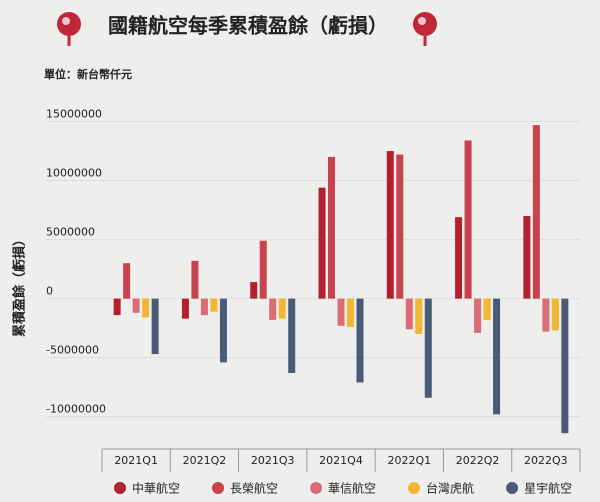 This screenshot has height=502, width=600. I want to click on legend-label: 中華航空, so click(156, 488).